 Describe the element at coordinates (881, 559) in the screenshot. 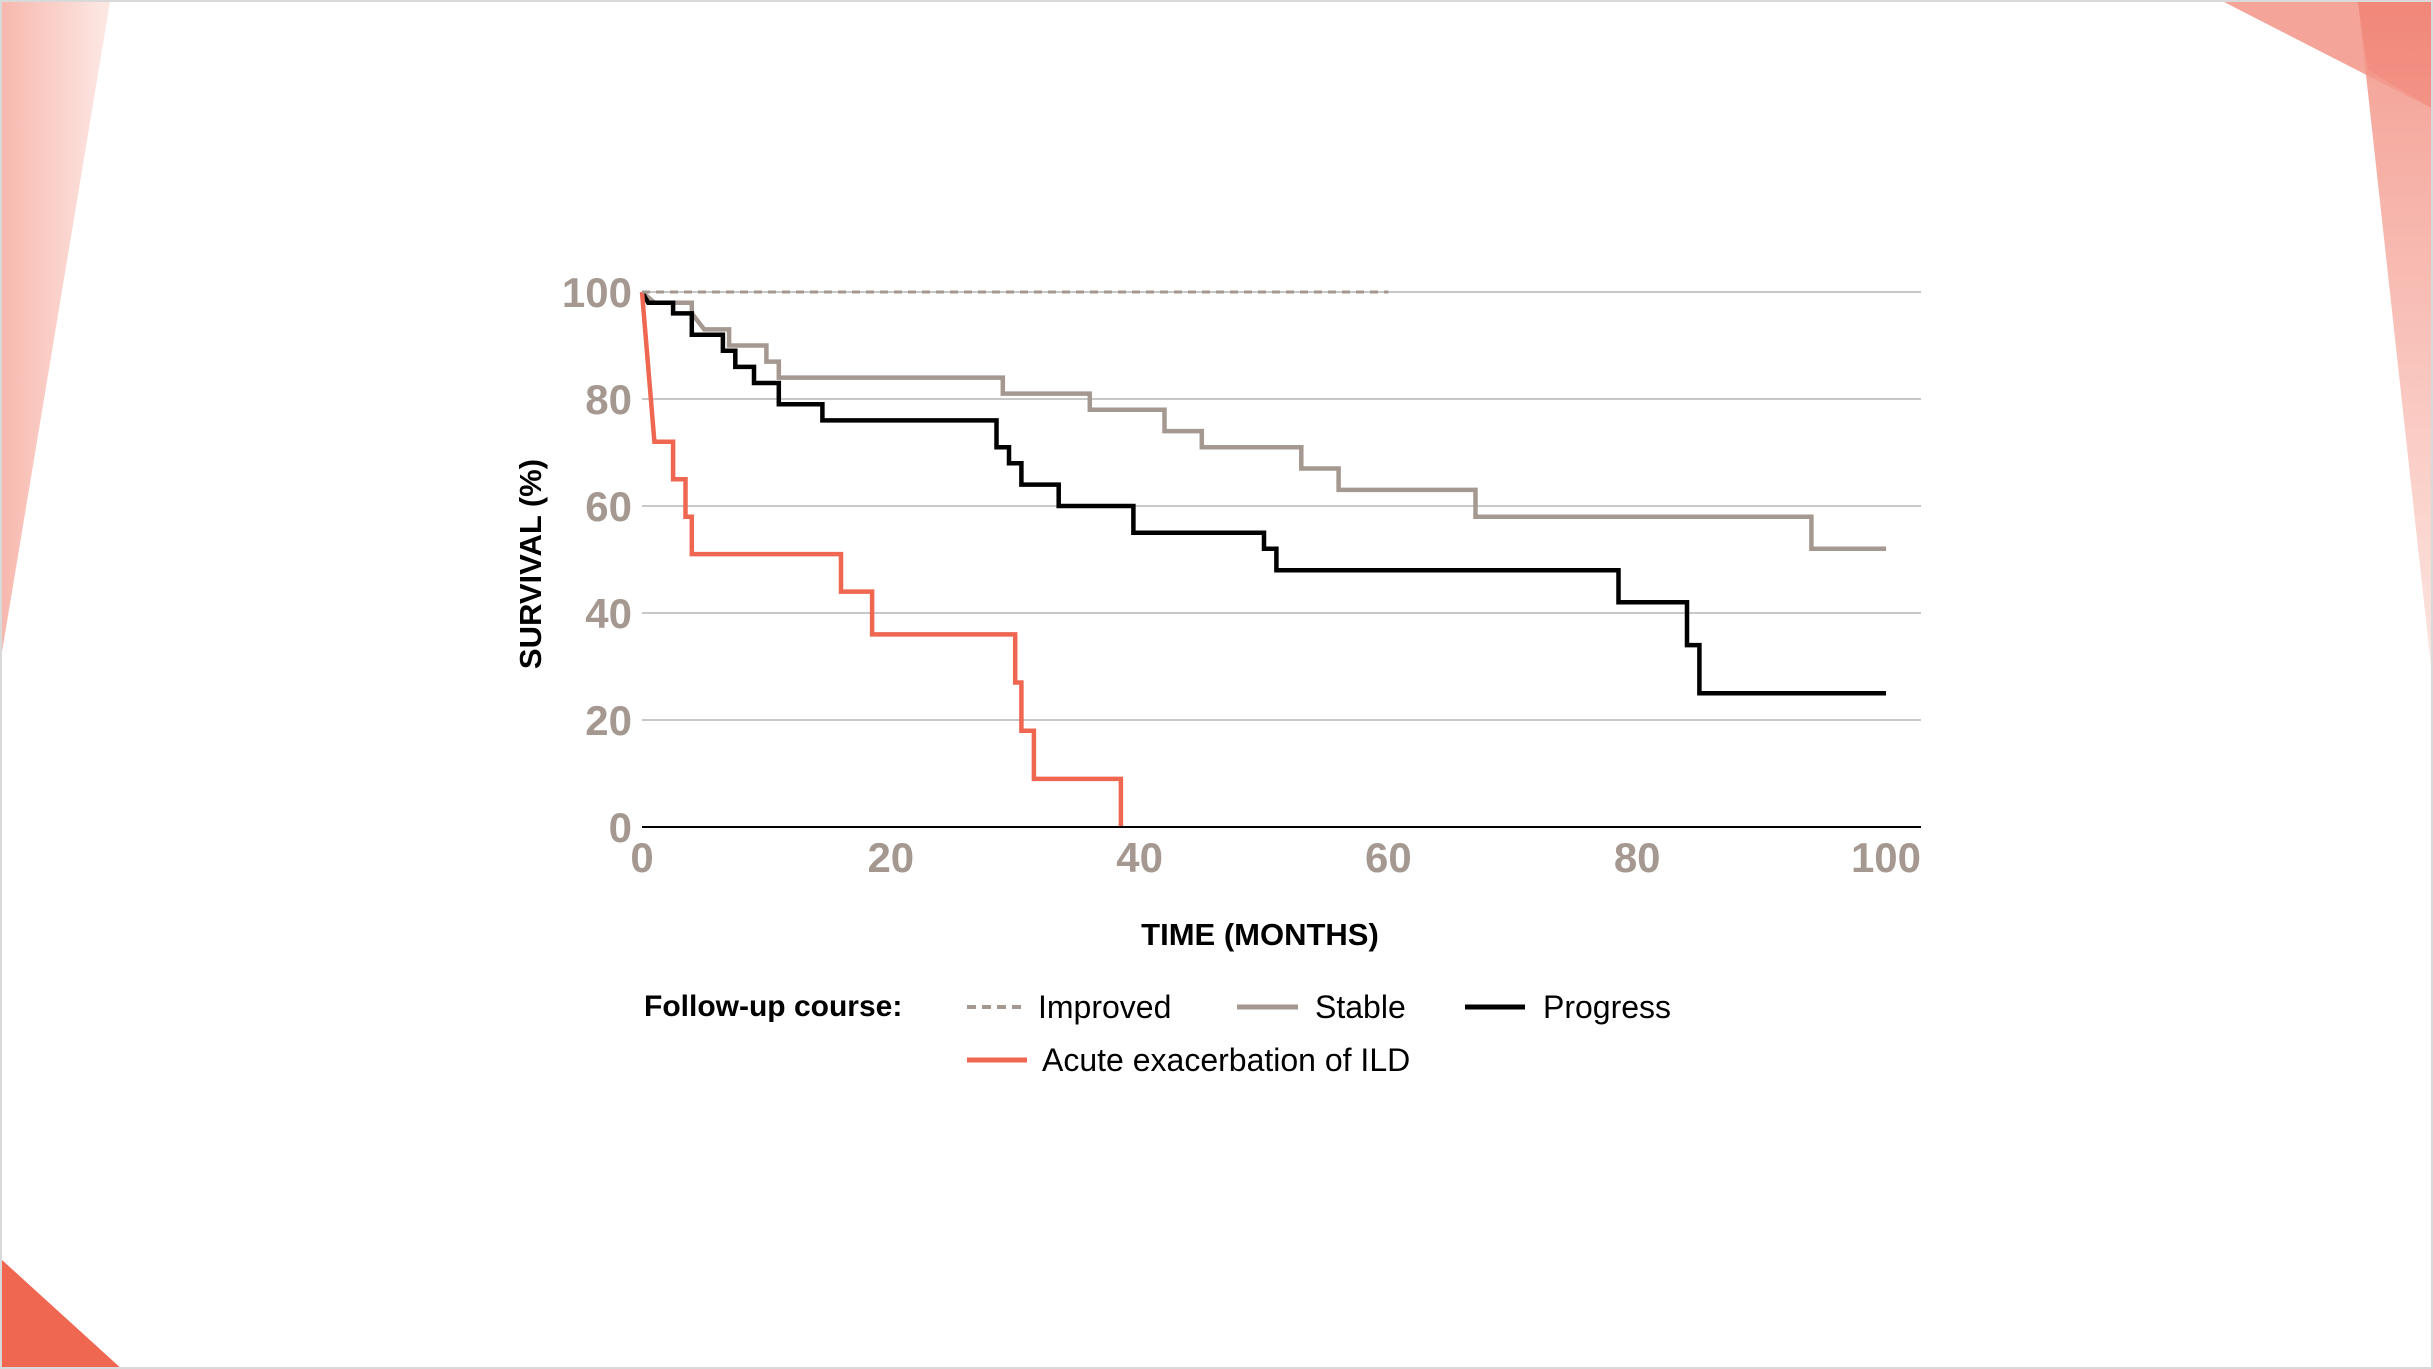

I see `series-line-acute-exacerbation-of-ild` at that location.